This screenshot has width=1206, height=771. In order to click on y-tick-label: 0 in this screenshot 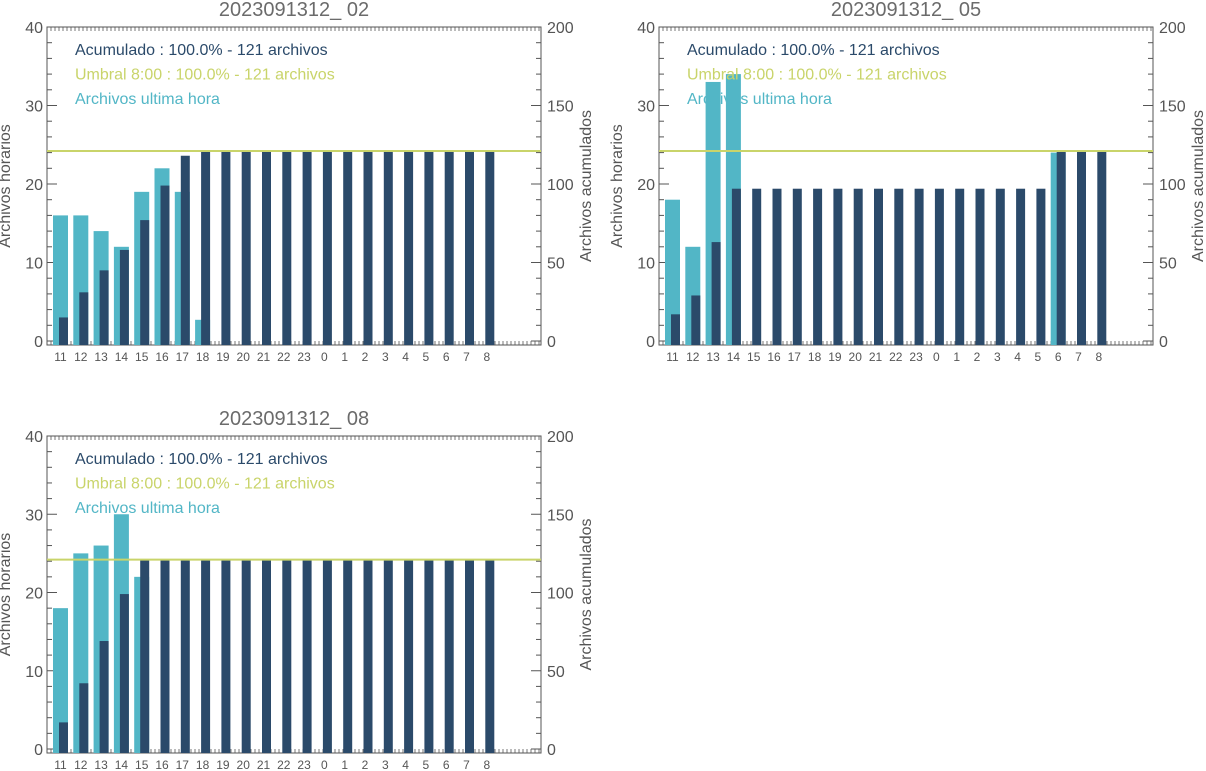, I will do `click(650, 342)`.